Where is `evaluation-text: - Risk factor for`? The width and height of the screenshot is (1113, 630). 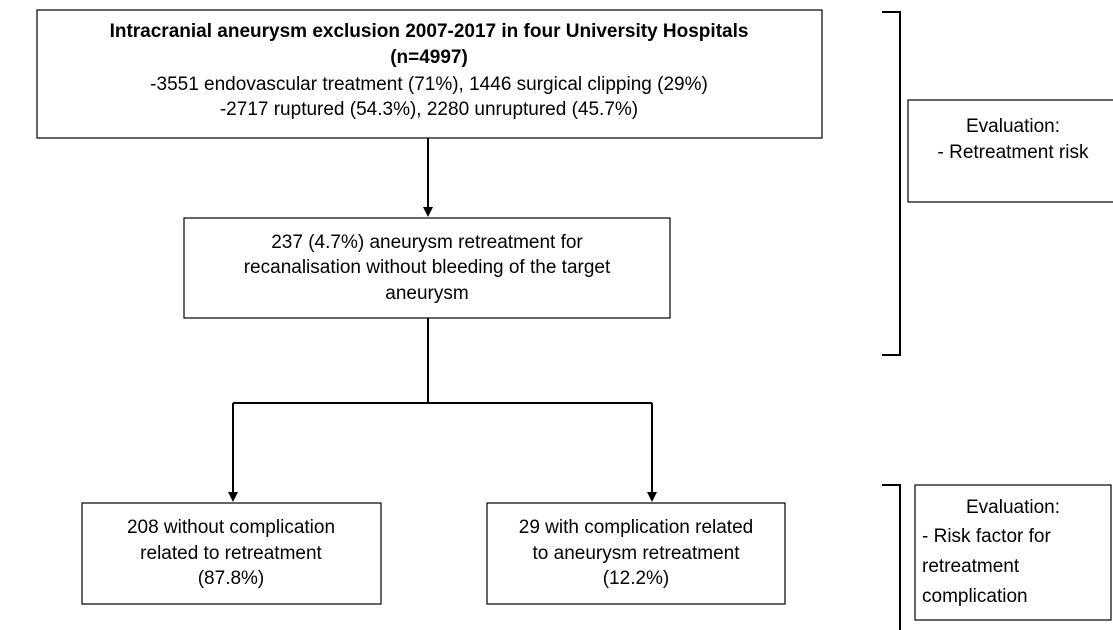 evaluation-text: - Risk factor for is located at coordinates (986, 536).